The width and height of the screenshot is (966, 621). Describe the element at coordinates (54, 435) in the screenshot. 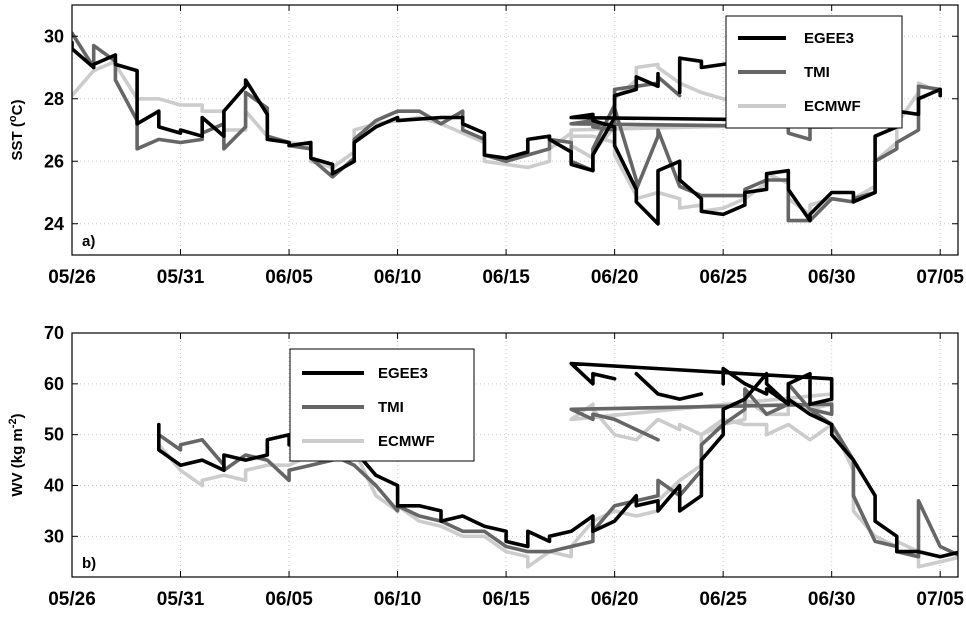

I see `y-tick-label: 50` at that location.